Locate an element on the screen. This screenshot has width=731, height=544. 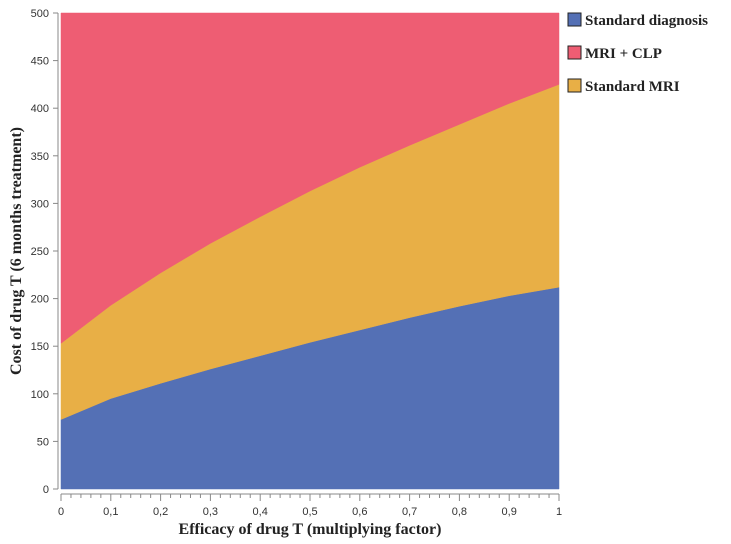
legend-label: Standard MRI is located at coordinates (632, 87).